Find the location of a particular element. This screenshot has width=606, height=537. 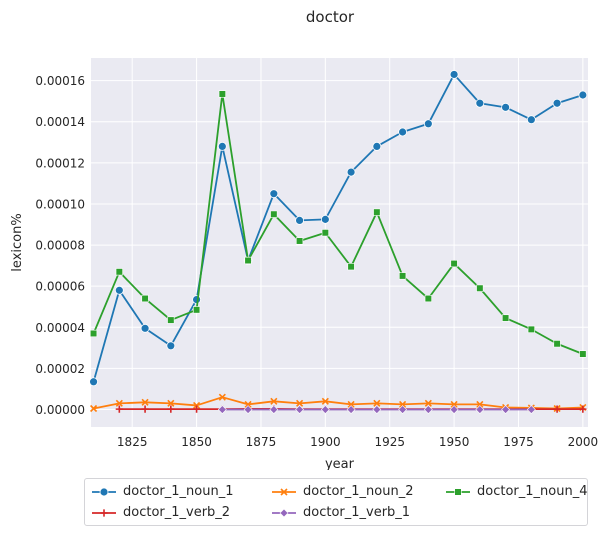

legend-label: doctor_1_noun_4 is located at coordinates (532, 491).